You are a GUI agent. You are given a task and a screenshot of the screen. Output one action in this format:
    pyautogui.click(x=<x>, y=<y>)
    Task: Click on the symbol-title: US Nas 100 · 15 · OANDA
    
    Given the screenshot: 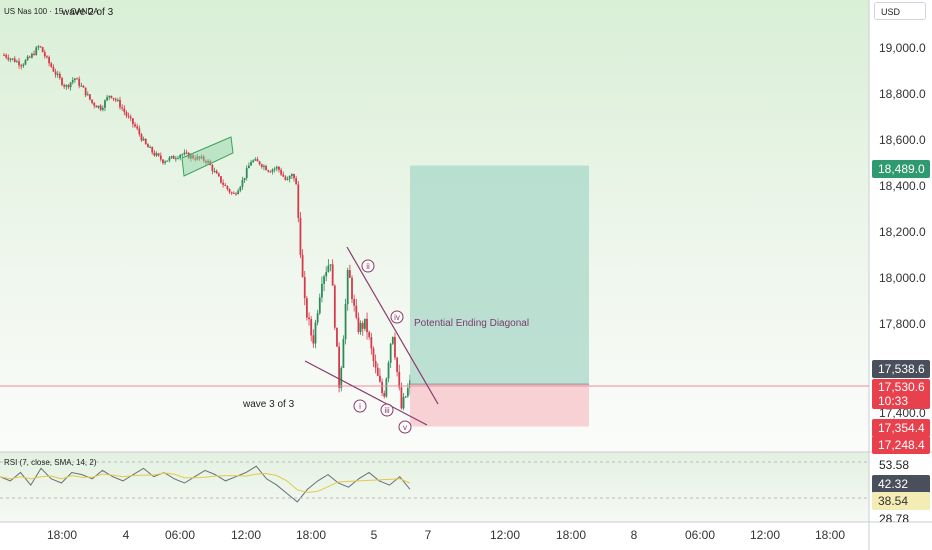 What is the action you would take?
    pyautogui.click(x=51, y=11)
    